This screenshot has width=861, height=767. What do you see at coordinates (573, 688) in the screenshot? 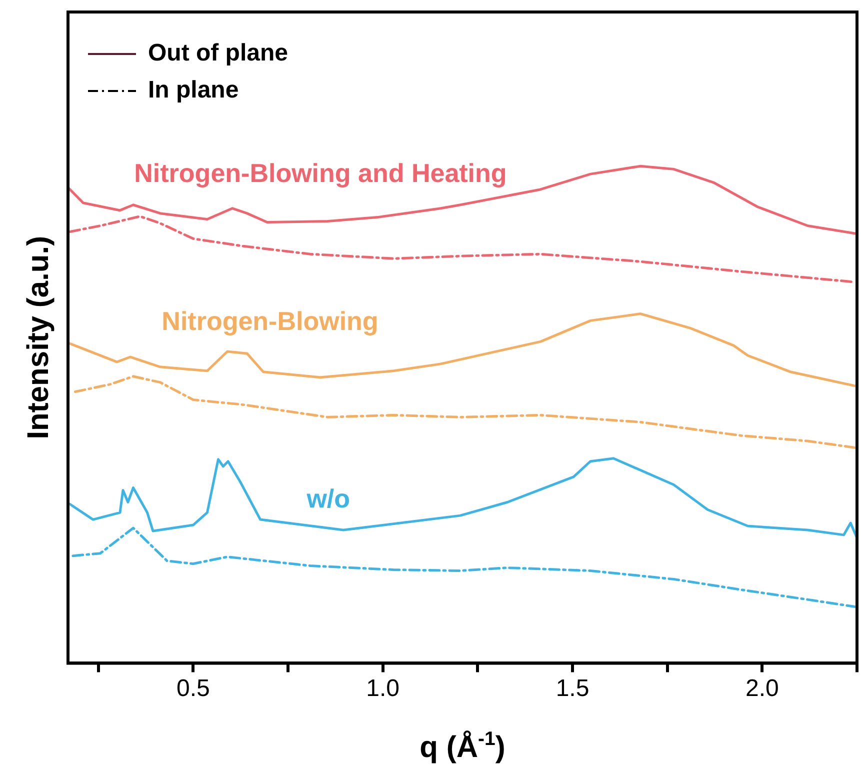
I see `x-tick-label: 1.5` at bounding box center [573, 688].